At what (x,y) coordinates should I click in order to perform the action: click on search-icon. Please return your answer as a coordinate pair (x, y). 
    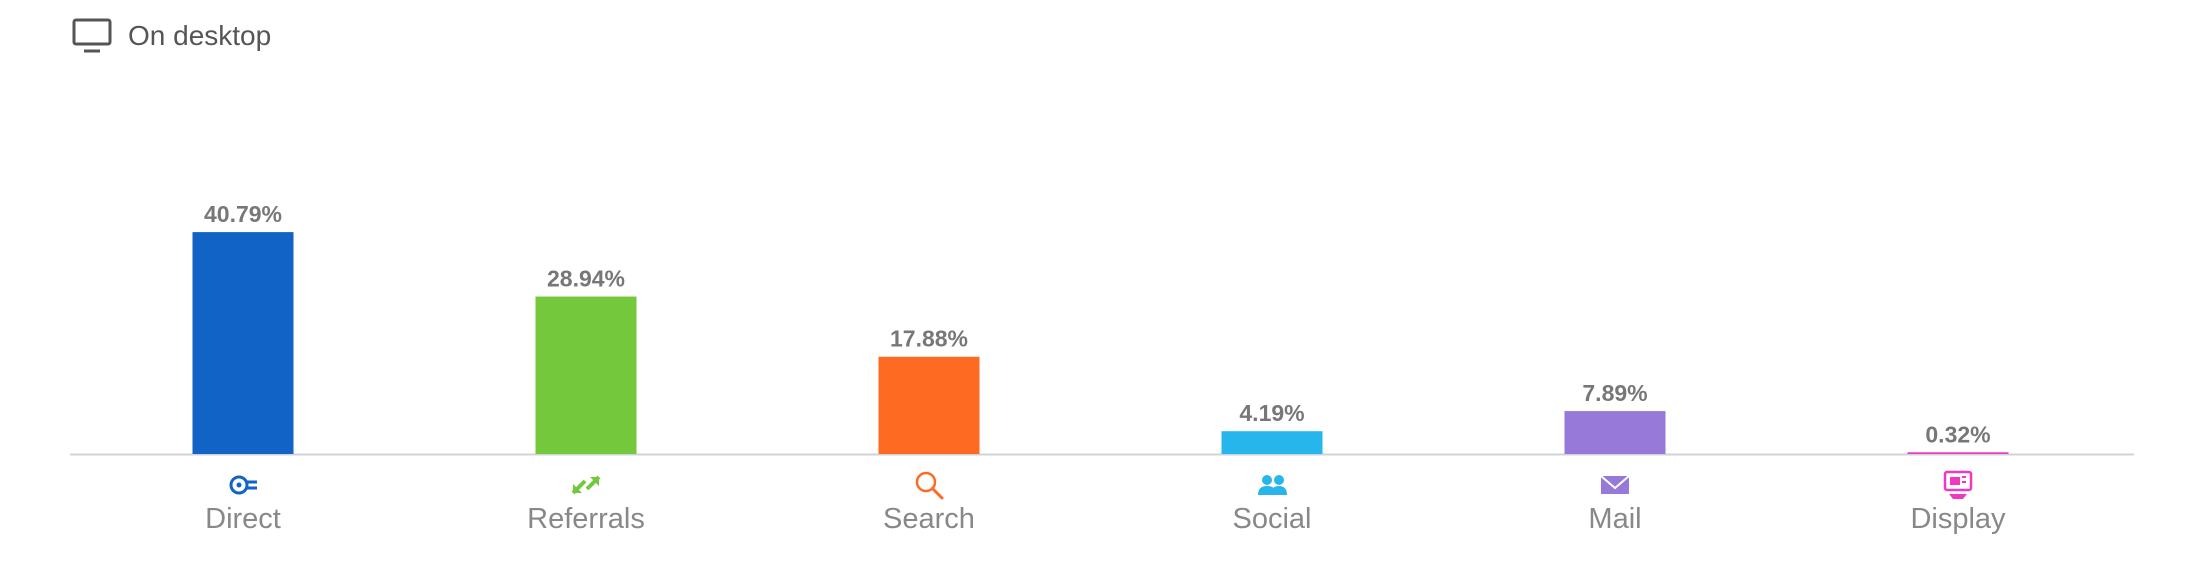
    Looking at the image, I should click on (929, 485).